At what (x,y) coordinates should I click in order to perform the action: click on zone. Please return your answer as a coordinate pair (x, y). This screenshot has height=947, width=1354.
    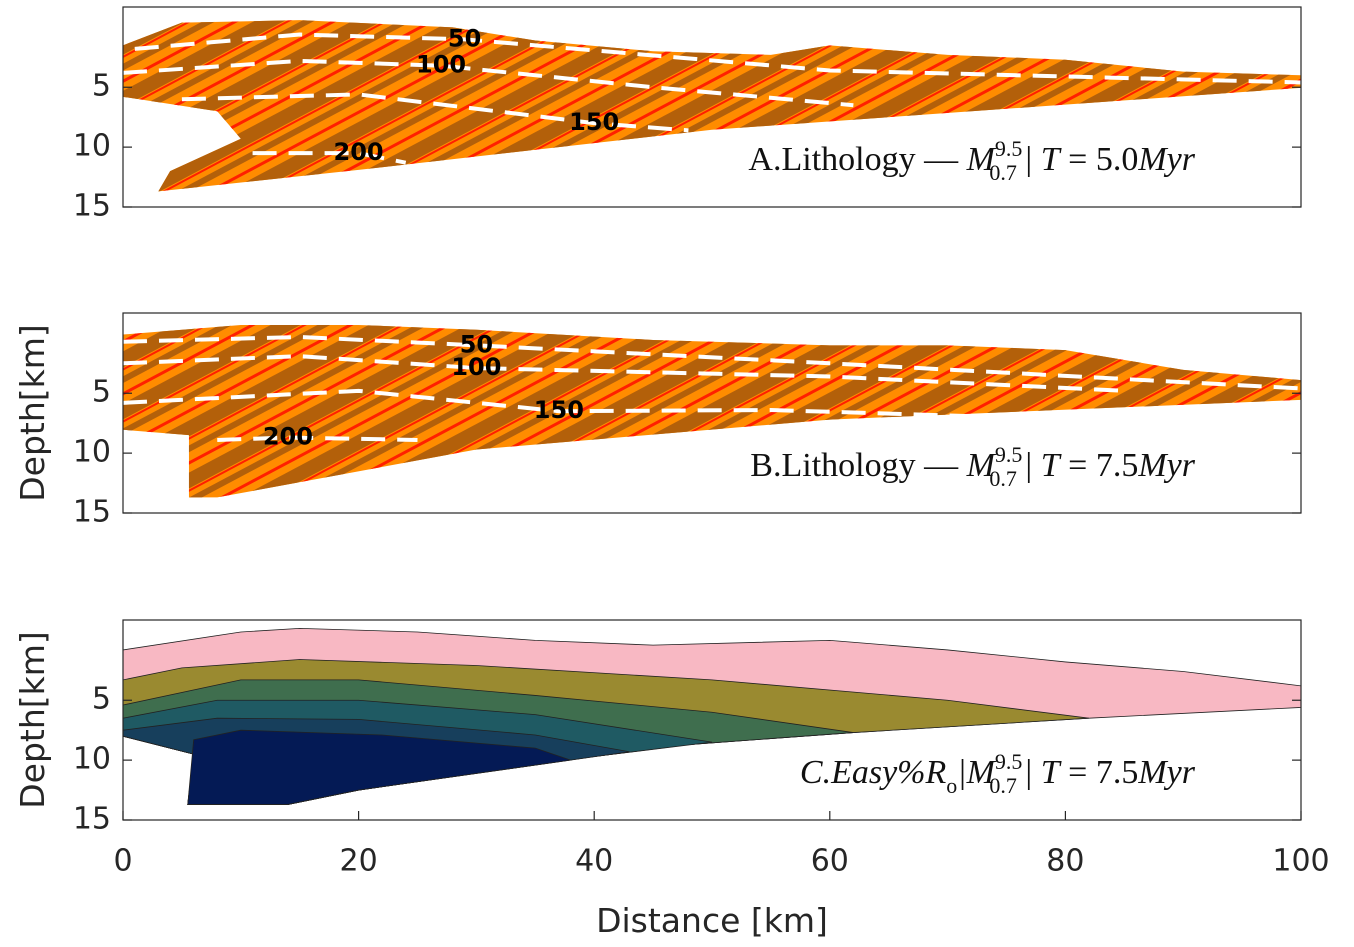
    Looking at the image, I should click on (379, 767).